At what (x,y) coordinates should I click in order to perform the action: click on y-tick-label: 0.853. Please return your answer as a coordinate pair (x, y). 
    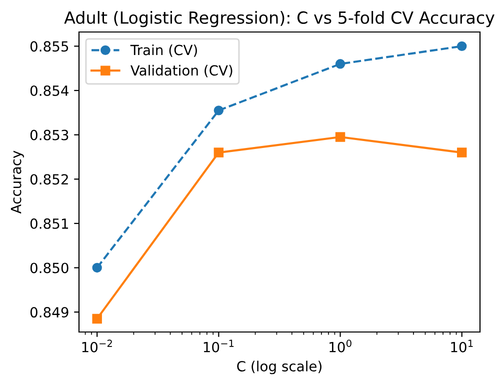
    Looking at the image, I should click on (49, 135).